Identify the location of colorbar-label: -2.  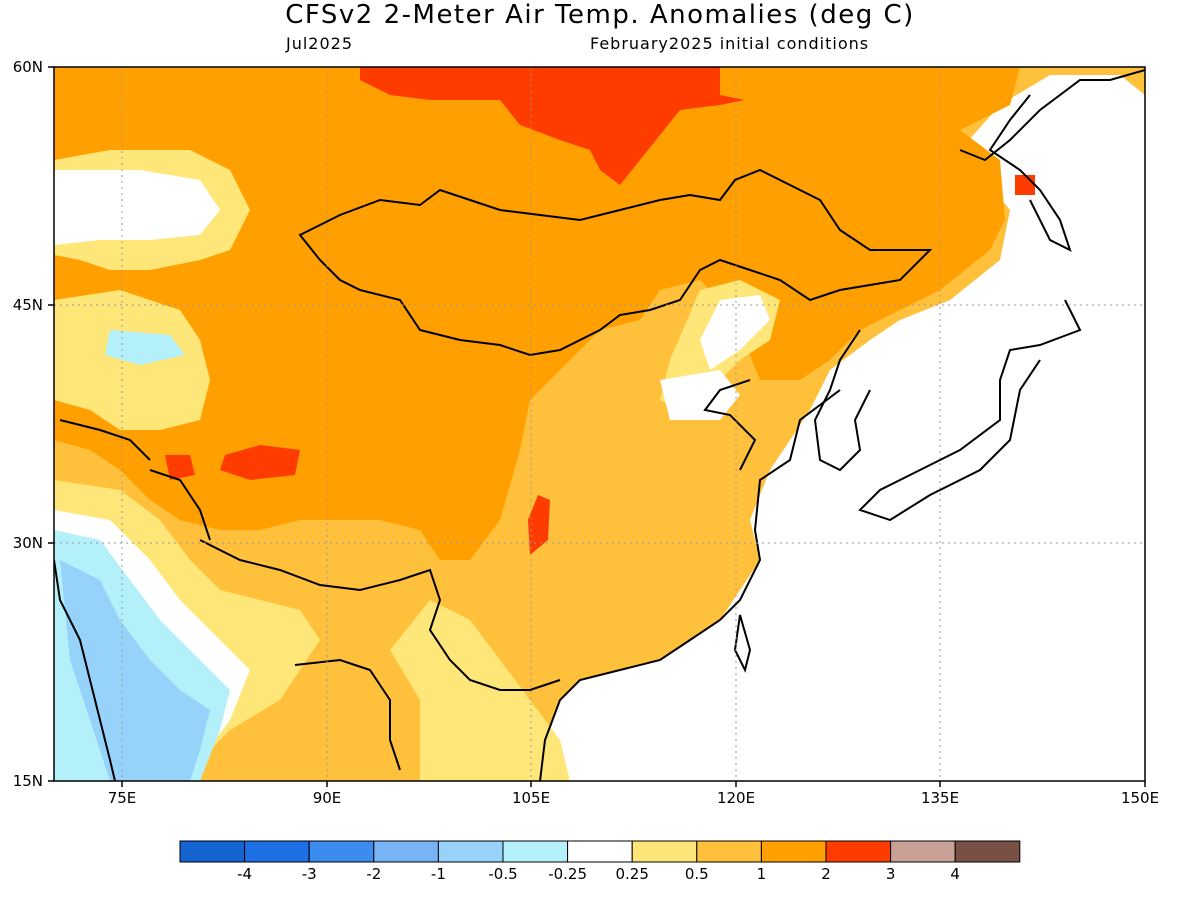
(374, 874).